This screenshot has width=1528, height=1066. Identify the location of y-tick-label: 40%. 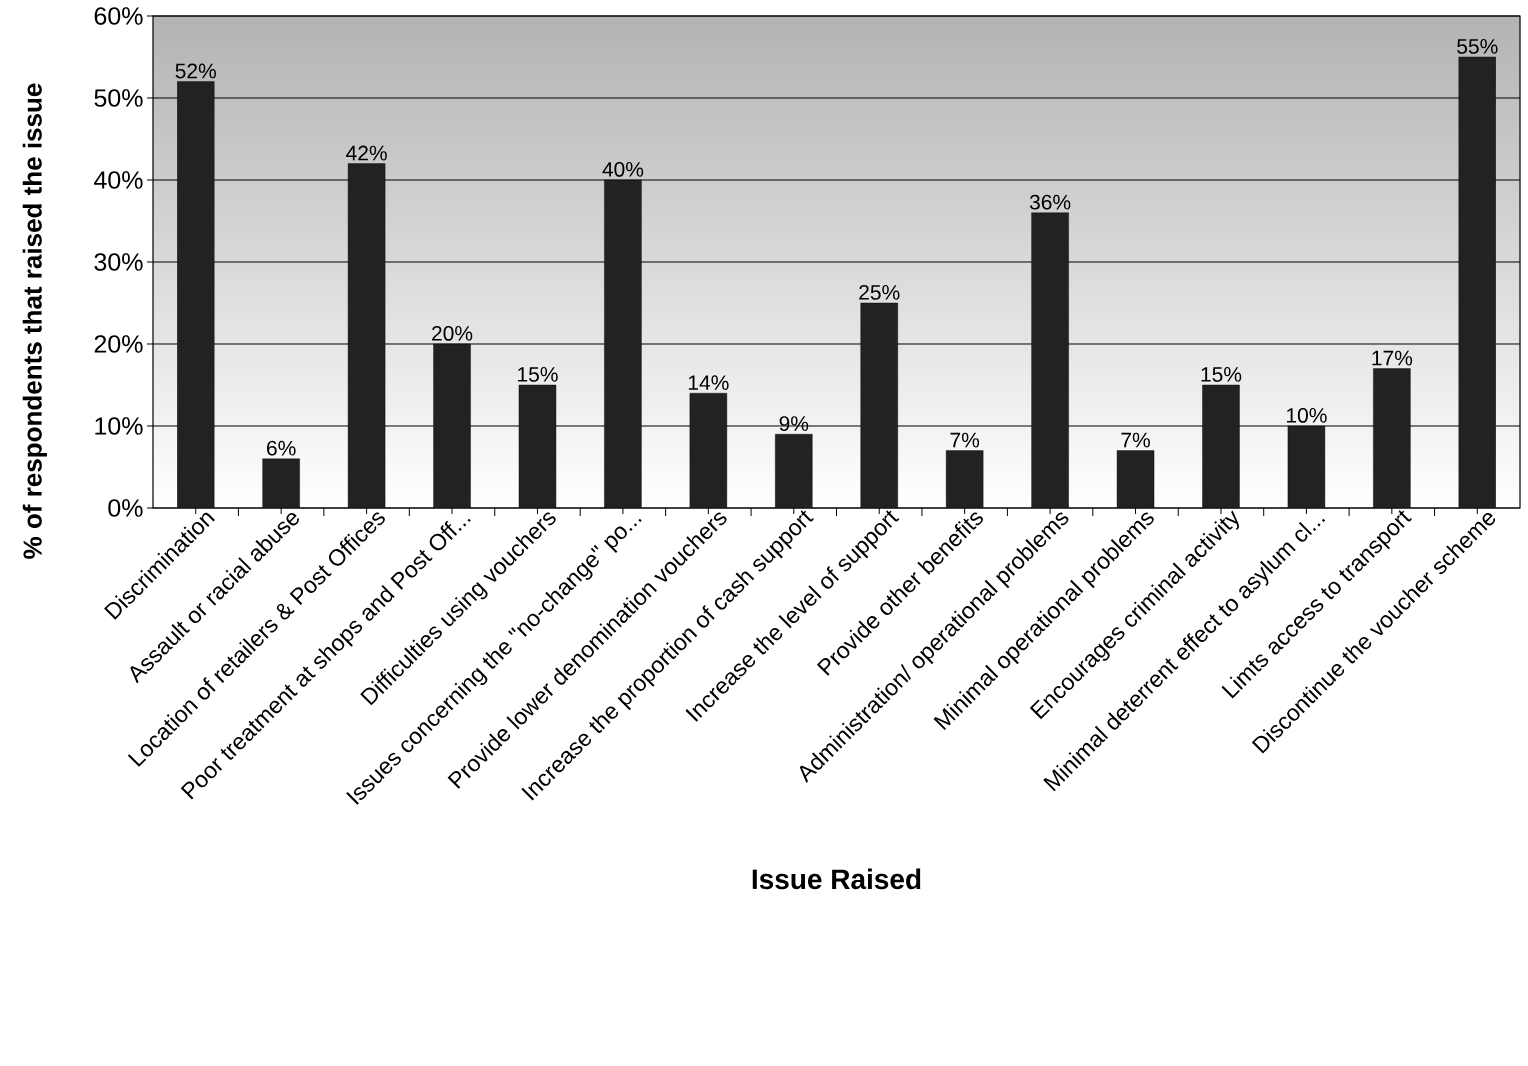
(118, 180).